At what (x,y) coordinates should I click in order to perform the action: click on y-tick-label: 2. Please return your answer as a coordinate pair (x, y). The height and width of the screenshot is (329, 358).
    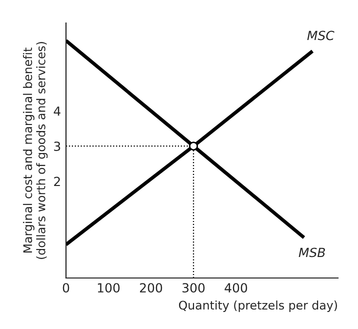
    Looking at the image, I should click on (57, 181).